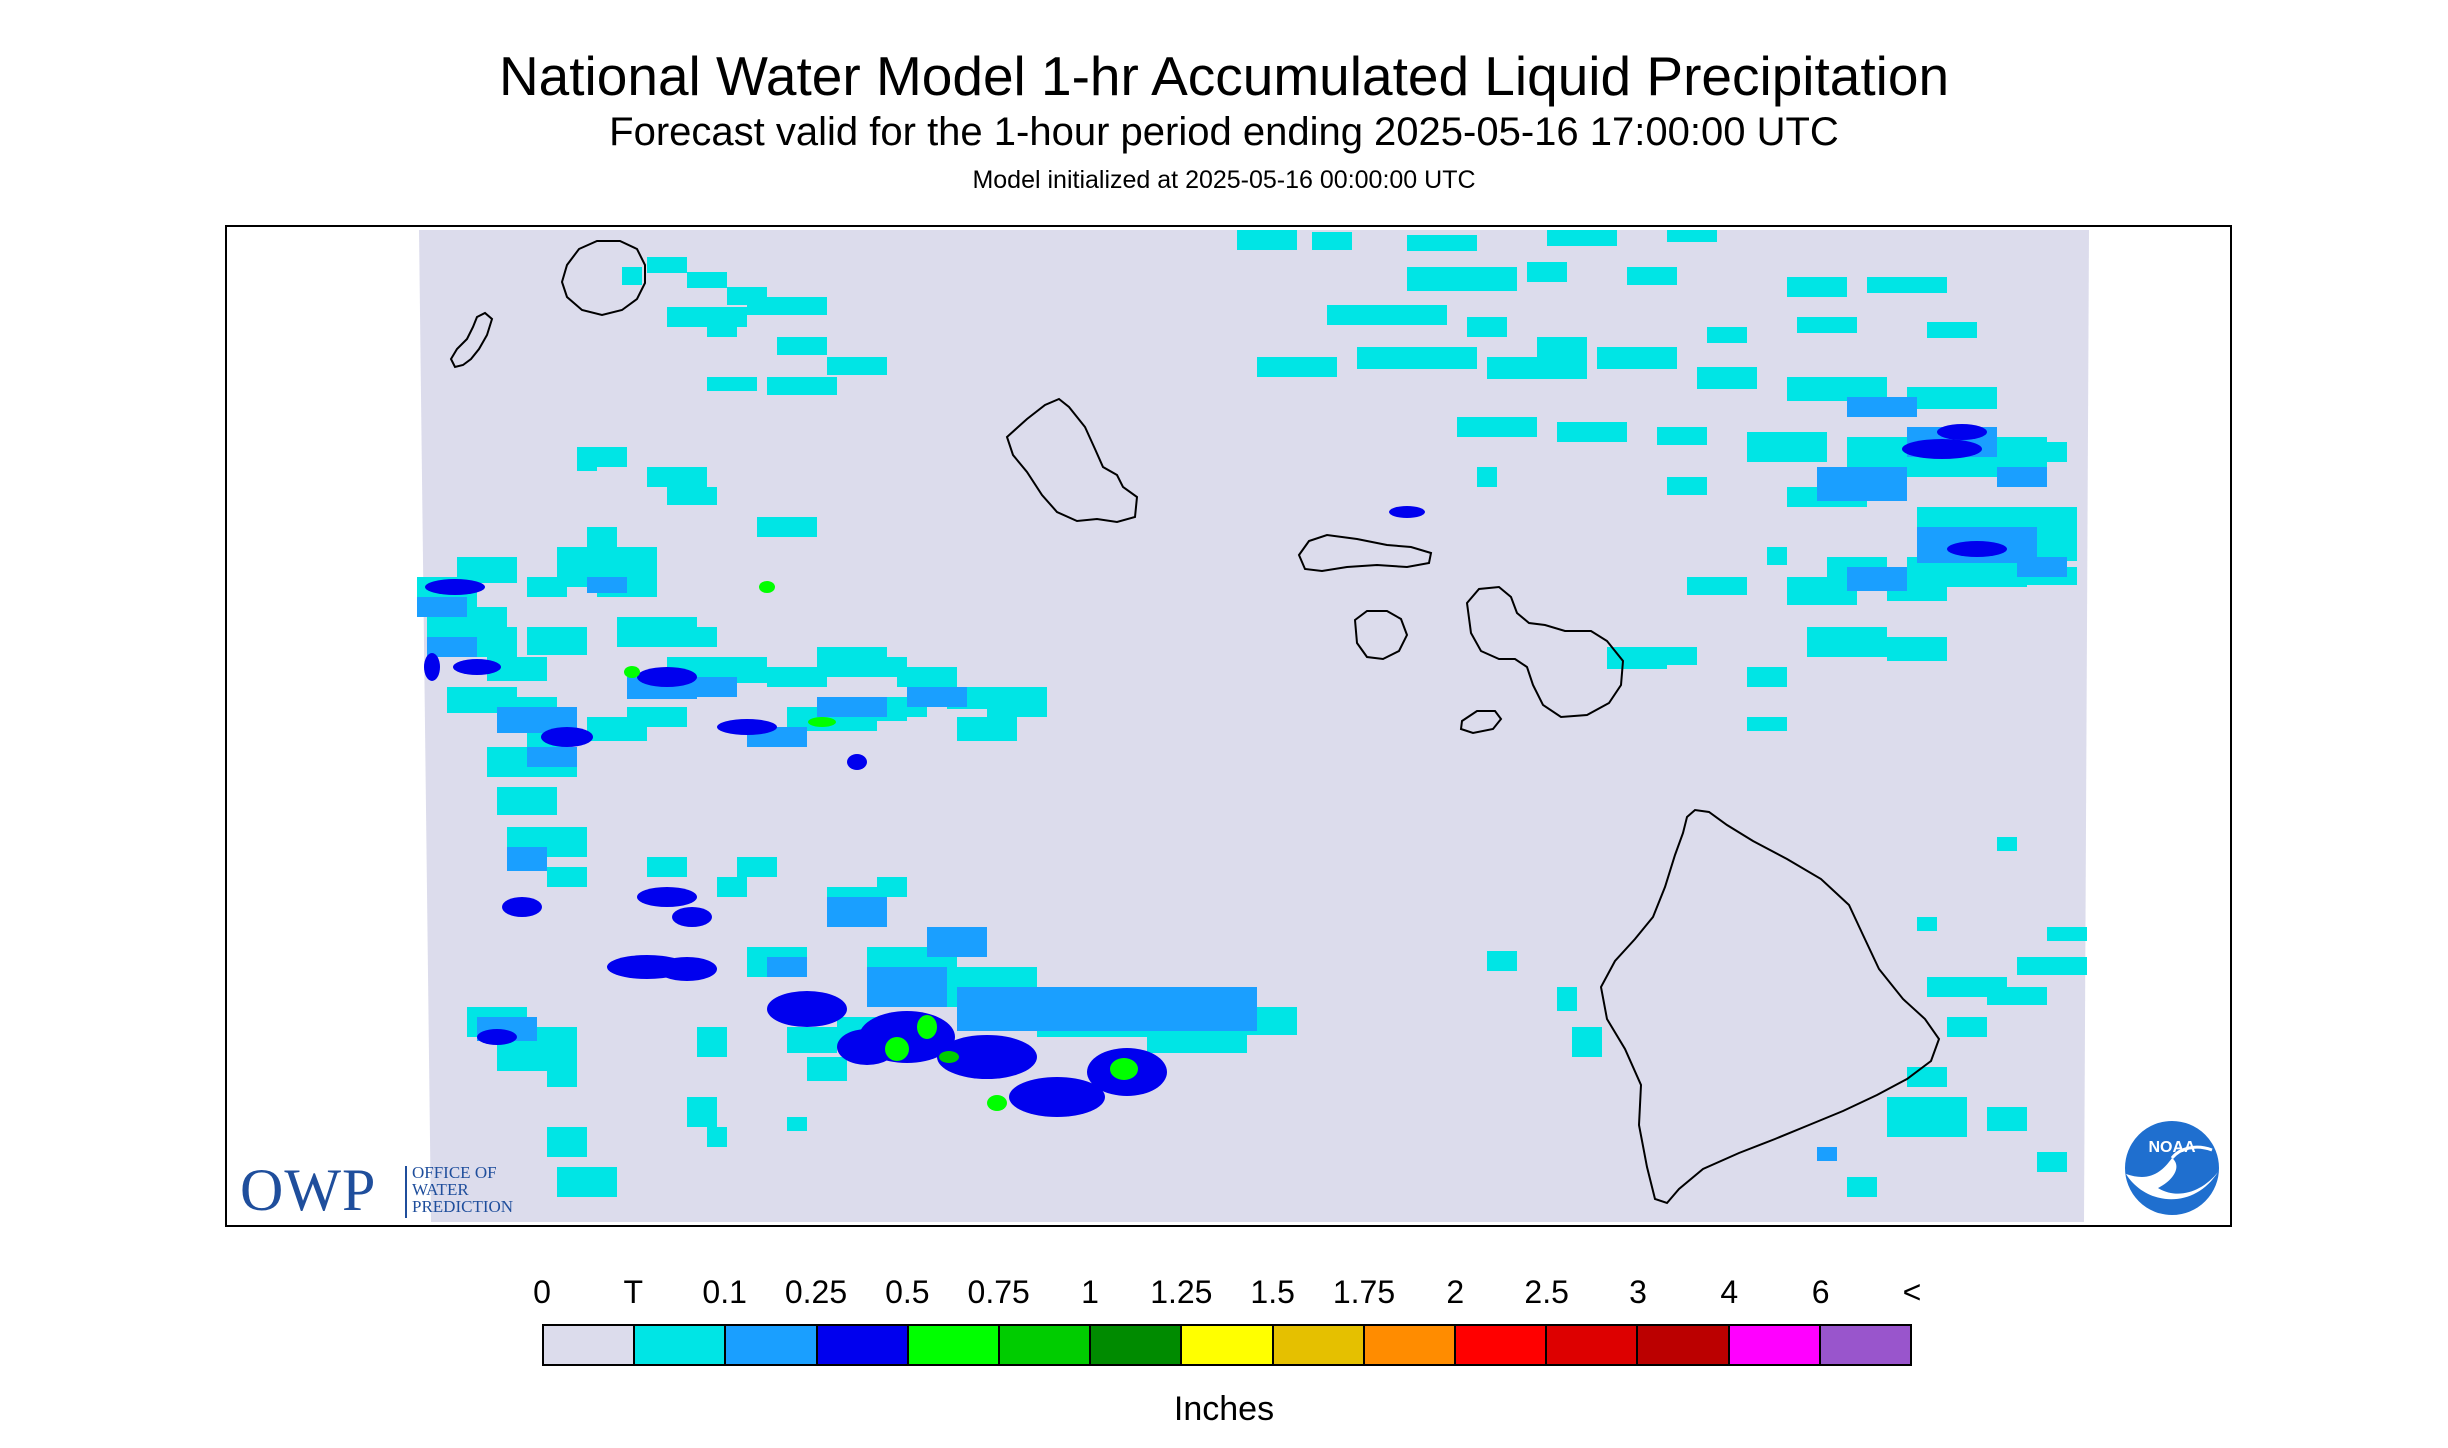 This screenshot has height=1448, width=2448. Describe the element at coordinates (454, 1172) in the screenshot. I see `owp-logo-line: OFFICE OF` at that location.